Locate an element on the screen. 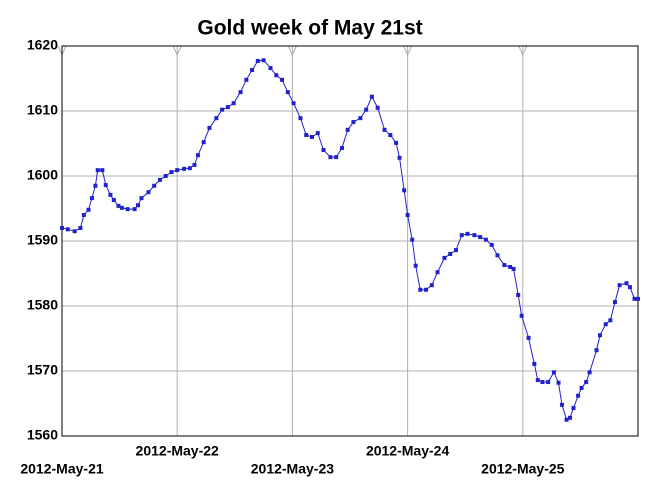  y-tick-label: 1580 is located at coordinates (42, 305).